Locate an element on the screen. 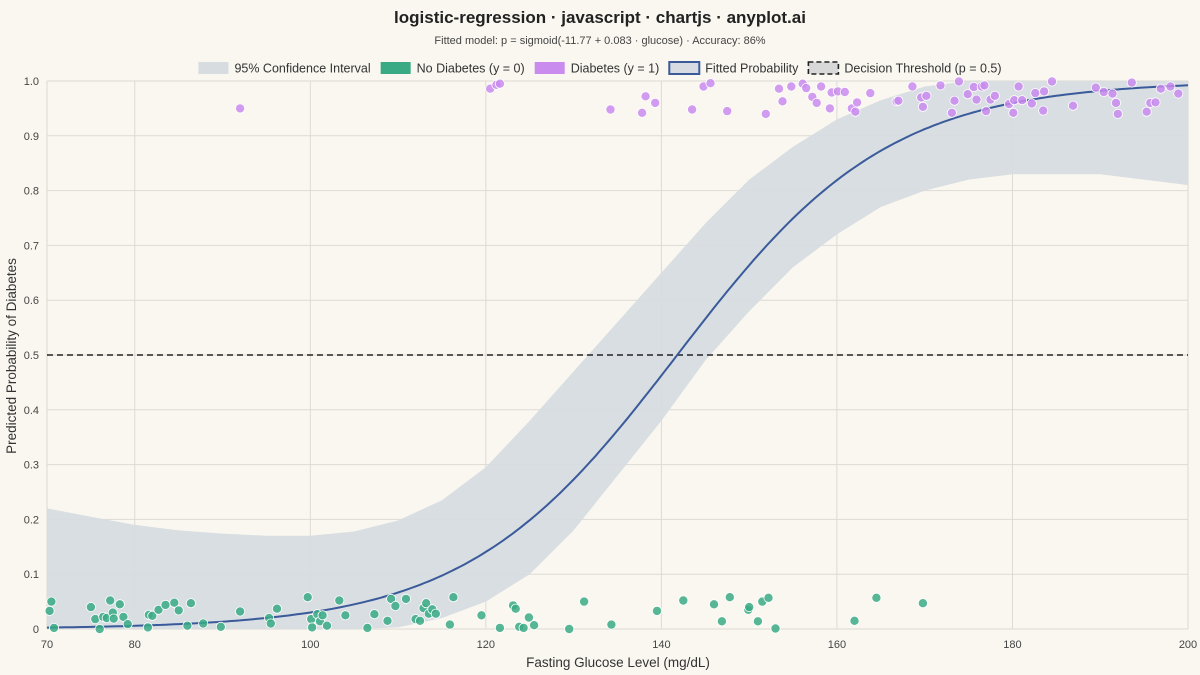  legend-label: 95% Confidence Interval is located at coordinates (302, 69).